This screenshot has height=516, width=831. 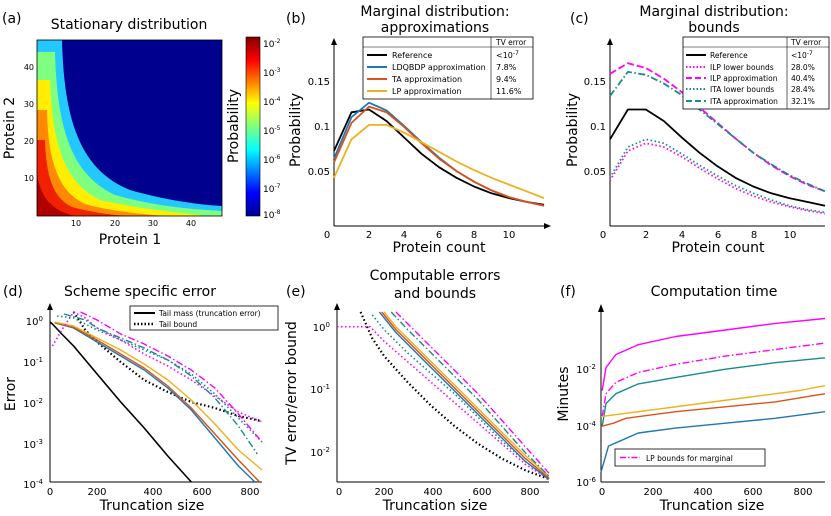 I want to click on heatmap-ytick: 30, so click(x=29, y=104).